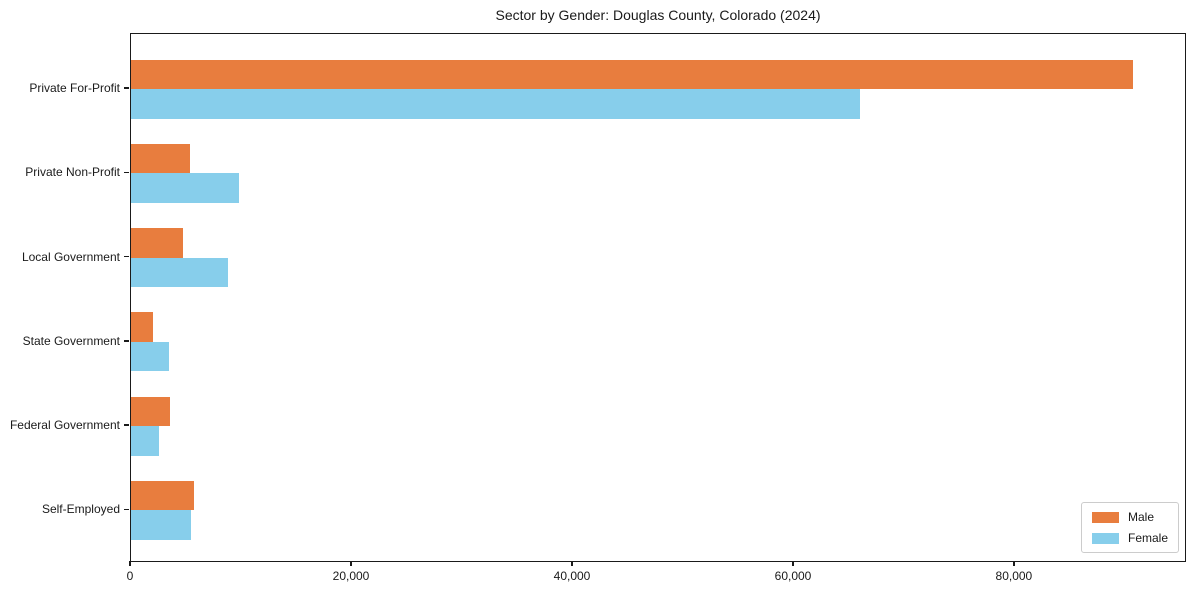 This screenshot has width=1200, height=600. I want to click on y-axis-ticks, so click(127, 297).